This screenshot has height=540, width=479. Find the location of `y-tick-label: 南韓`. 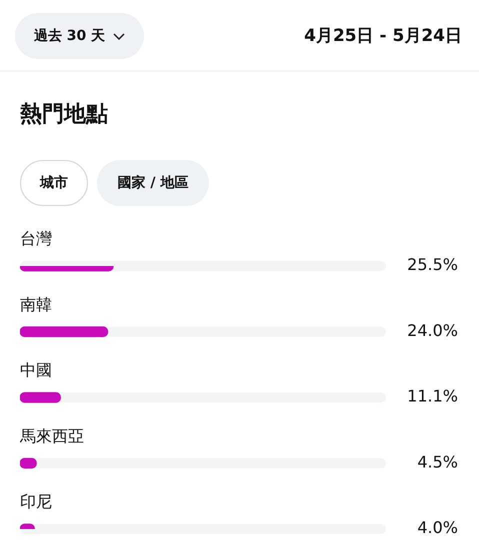

y-tick-label: 南韓 is located at coordinates (36, 304).